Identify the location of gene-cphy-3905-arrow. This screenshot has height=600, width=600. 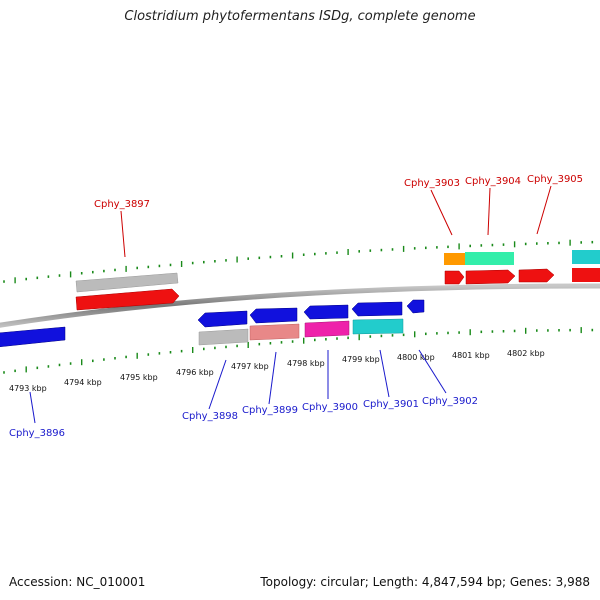
(536, 275).